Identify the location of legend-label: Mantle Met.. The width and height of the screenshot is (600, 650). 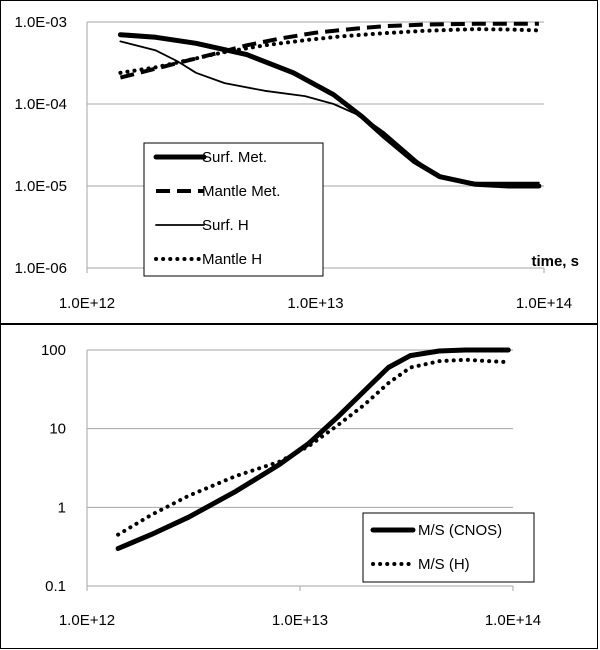
(241, 191).